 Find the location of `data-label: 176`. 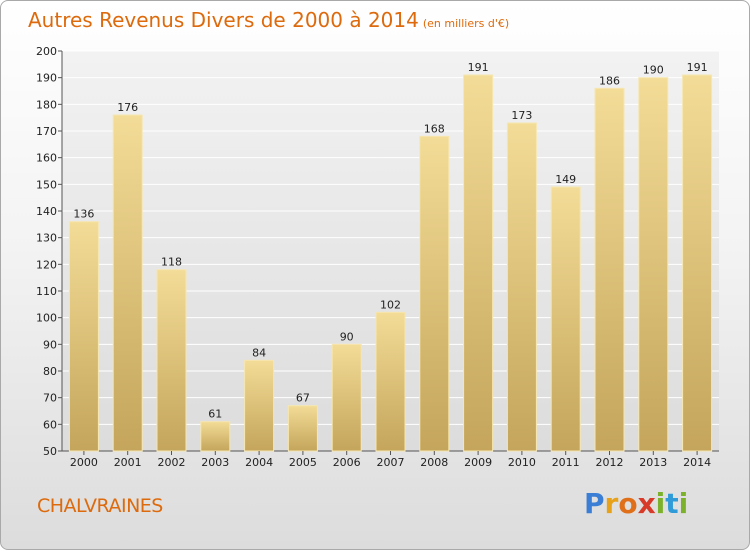

data-label: 176 is located at coordinates (127, 107).